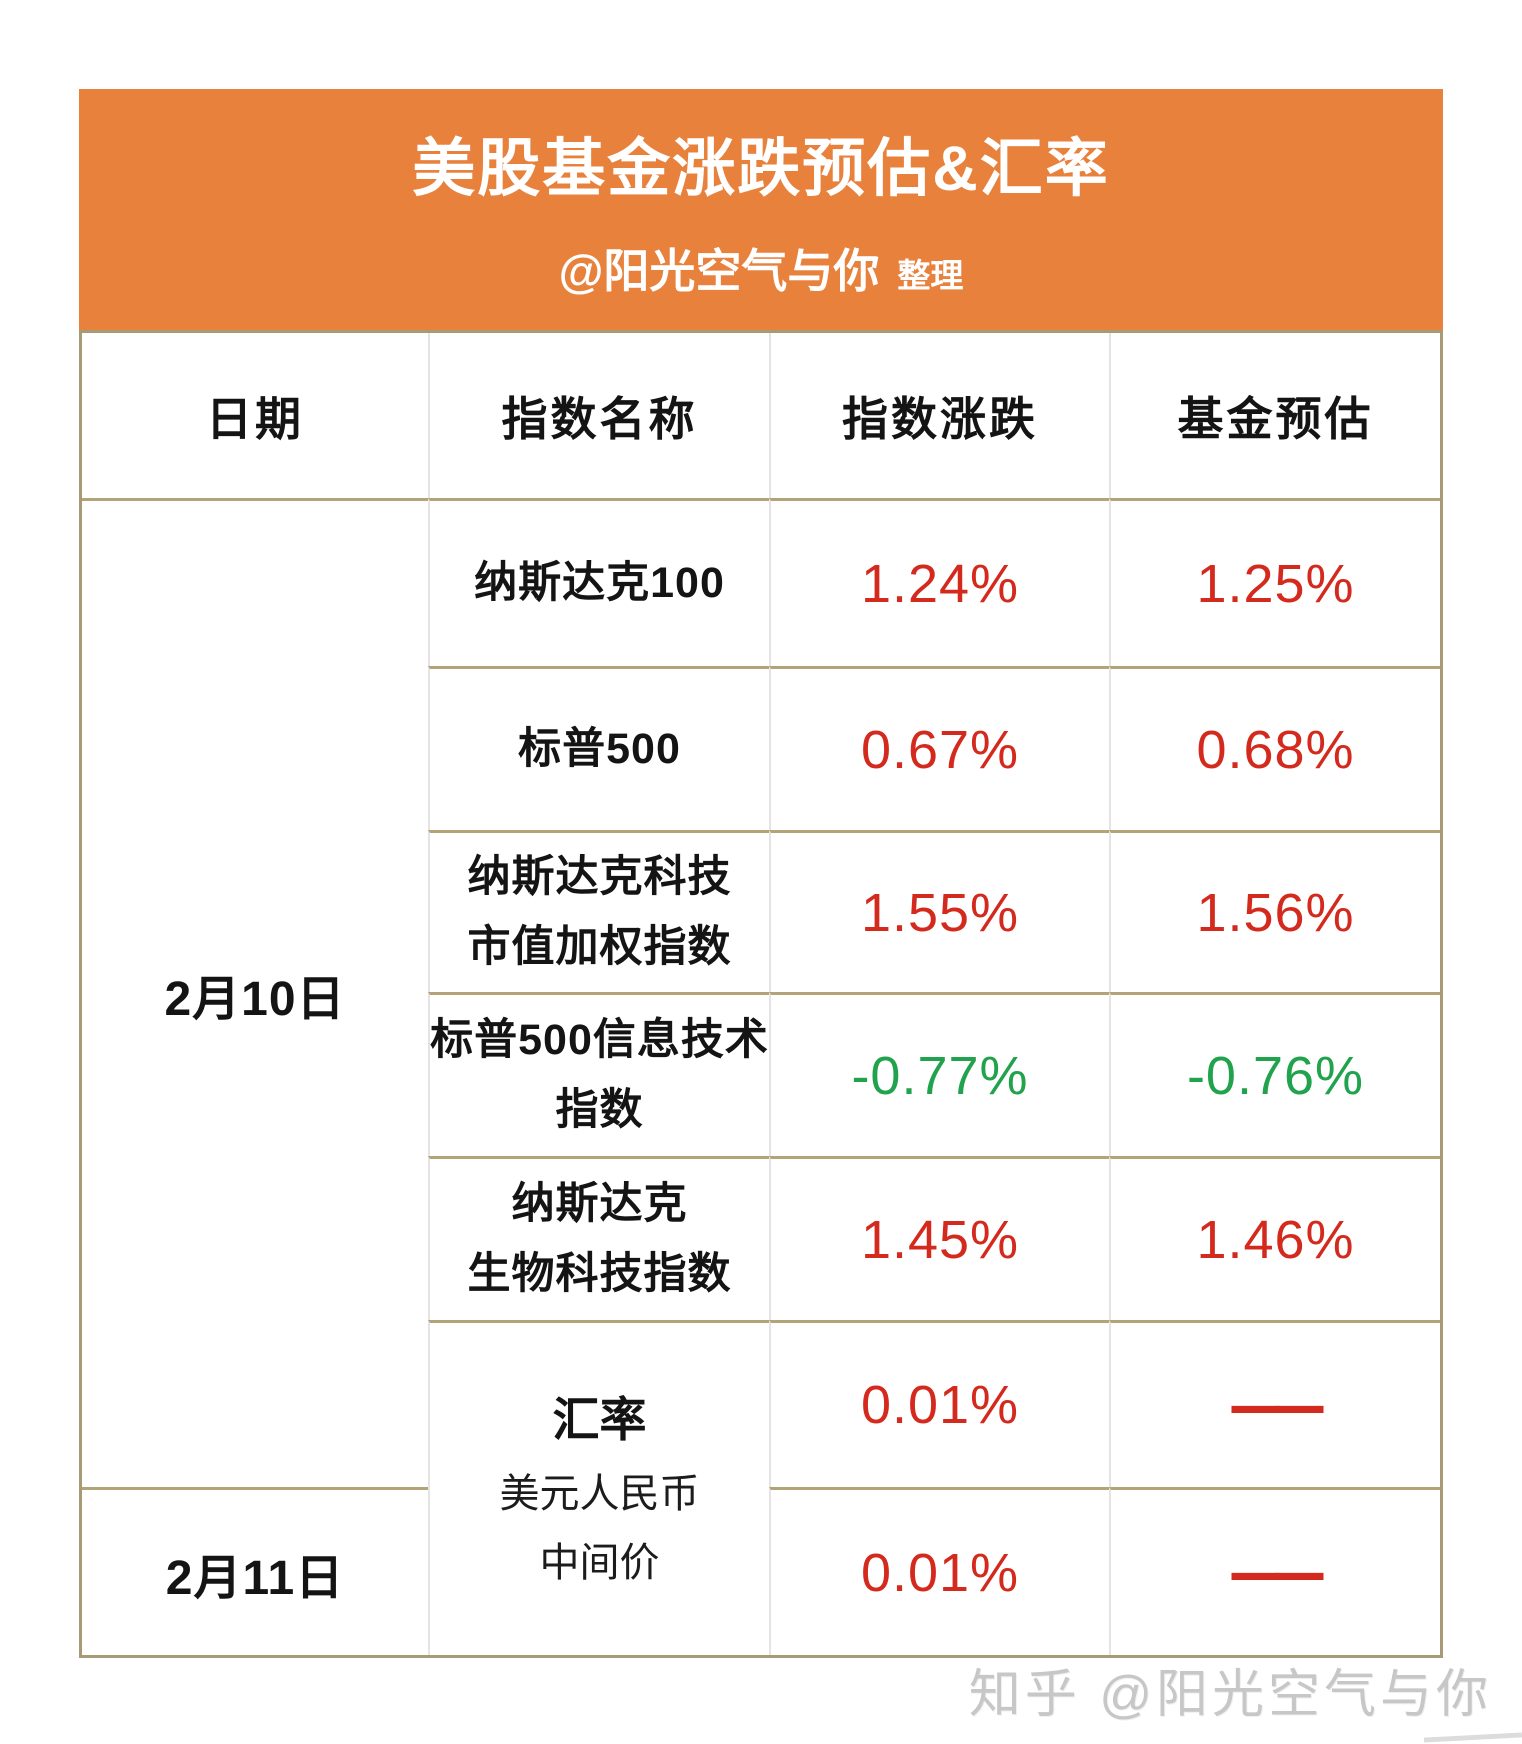 The image size is (1522, 1744). I want to click on author-handle: @阳光空气与你, so click(719, 271).